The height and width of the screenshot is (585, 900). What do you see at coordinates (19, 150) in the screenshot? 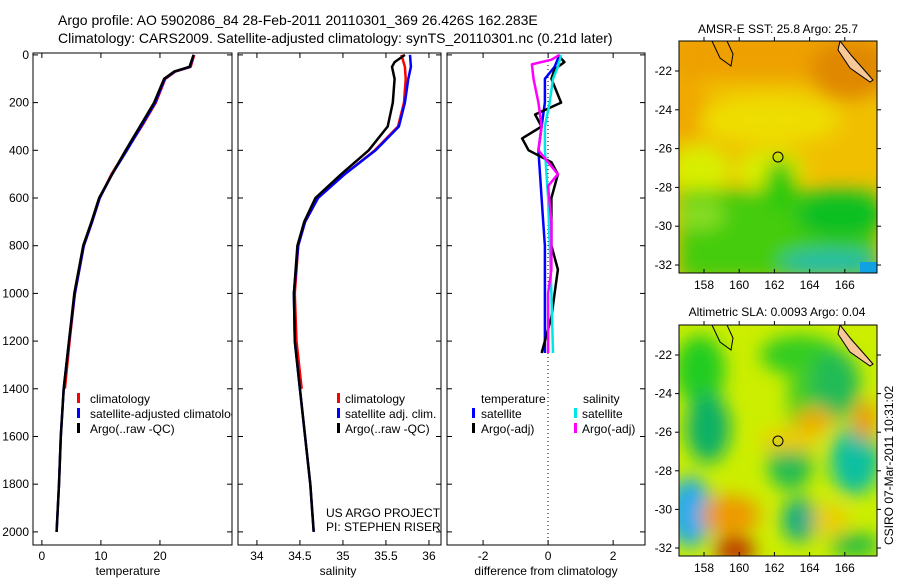
I see `depth-tick-label: 400` at bounding box center [19, 150].